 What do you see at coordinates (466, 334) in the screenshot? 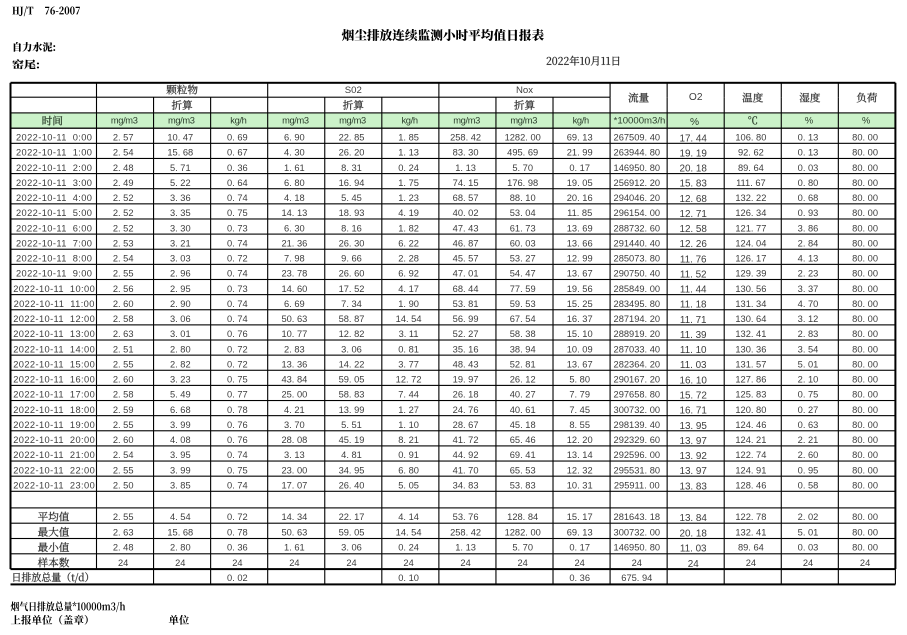
I see `svg-text: 52. 27` at bounding box center [466, 334].